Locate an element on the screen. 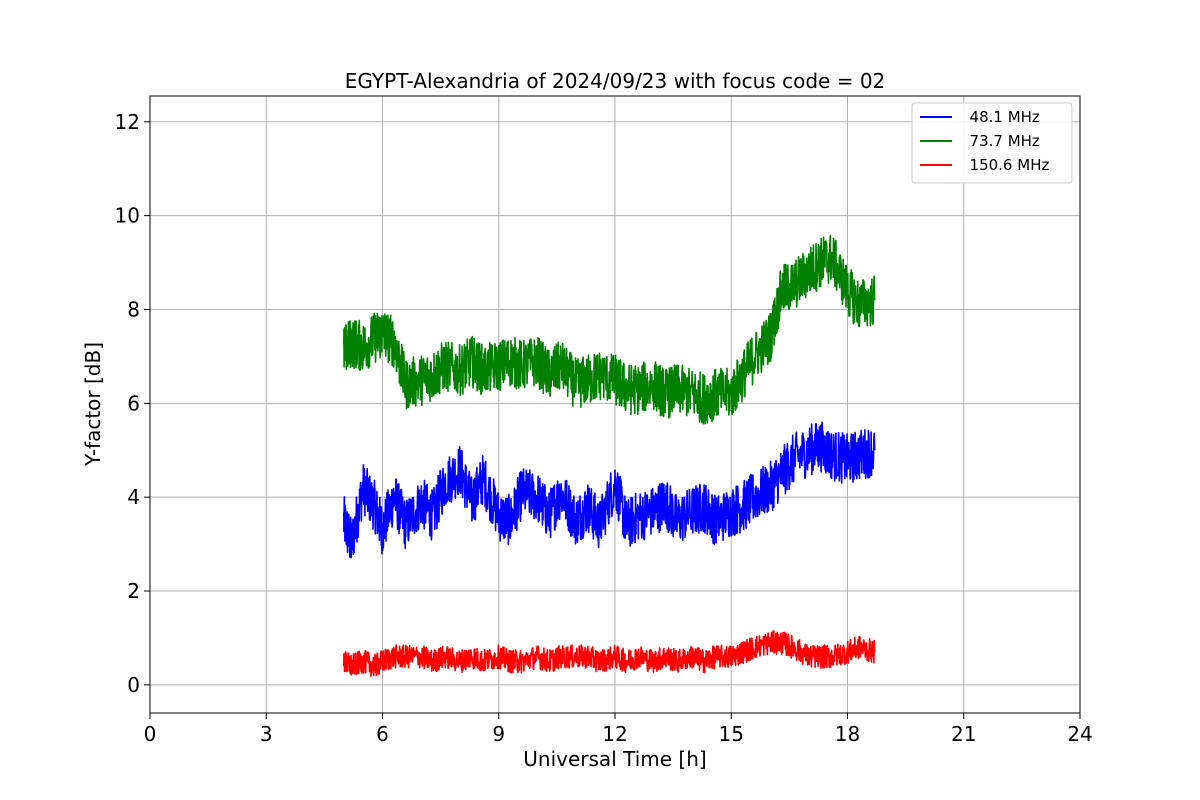 This screenshot has width=1200, height=800. x-tick-label: 9 is located at coordinates (498, 734).